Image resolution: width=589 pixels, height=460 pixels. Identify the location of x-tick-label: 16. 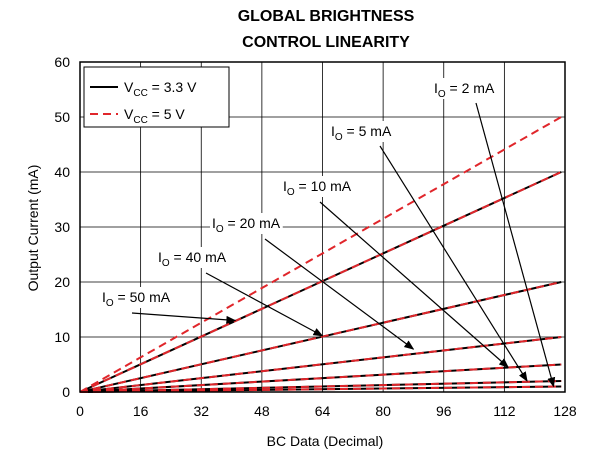
(141, 411).